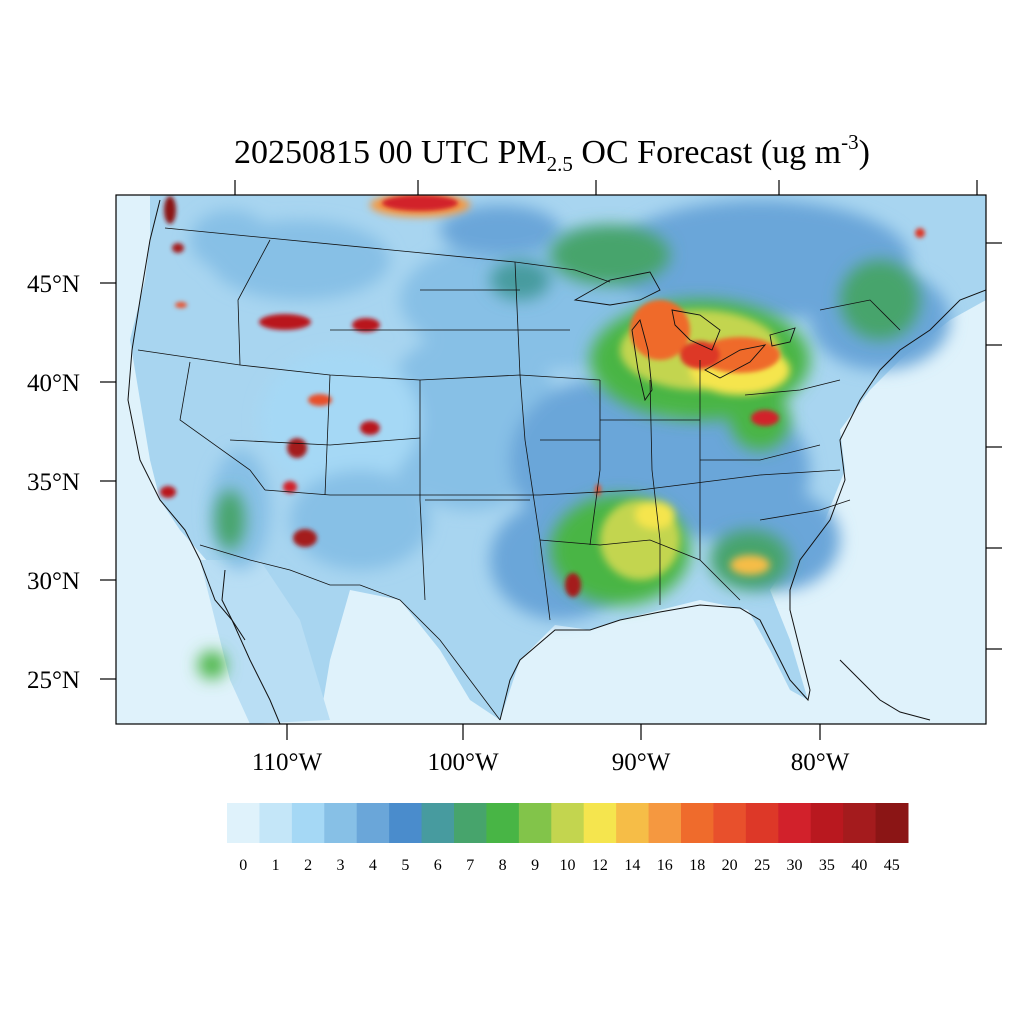 The height and width of the screenshot is (1024, 1024). What do you see at coordinates (665, 865) in the screenshot?
I see `colorbar-level-label: 16` at bounding box center [665, 865].